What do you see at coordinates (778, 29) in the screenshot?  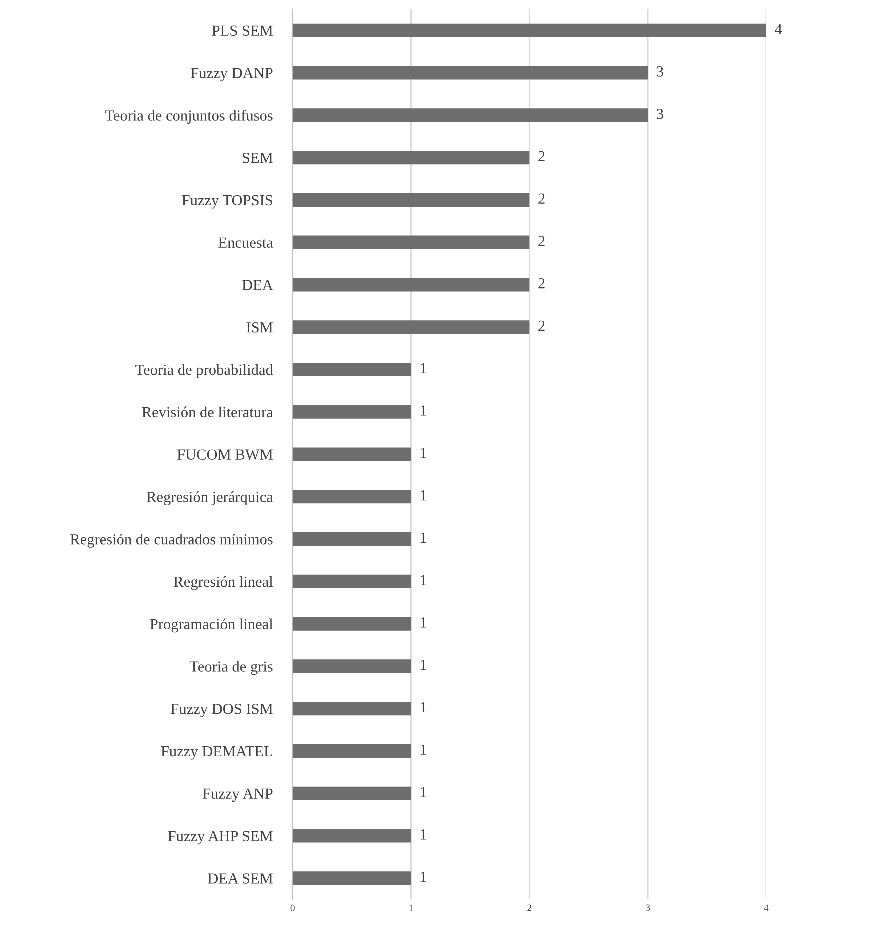 I see `data-label: 4` at bounding box center [778, 29].